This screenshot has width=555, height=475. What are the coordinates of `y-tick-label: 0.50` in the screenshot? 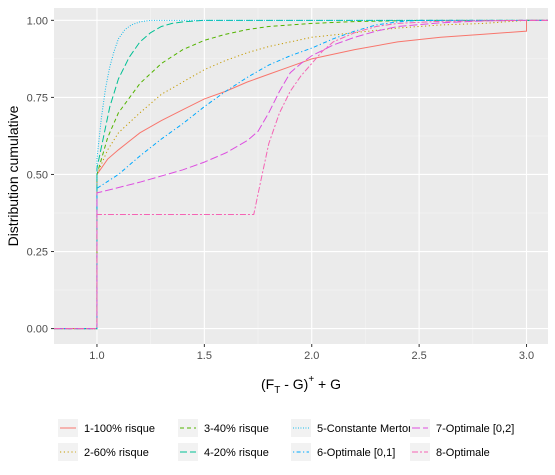 It's located at (37, 175).